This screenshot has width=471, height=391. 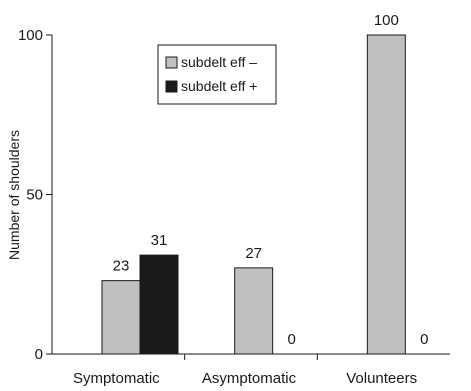 I want to click on legend: subdelt eff – subdelt eff +, so click(x=217, y=74).